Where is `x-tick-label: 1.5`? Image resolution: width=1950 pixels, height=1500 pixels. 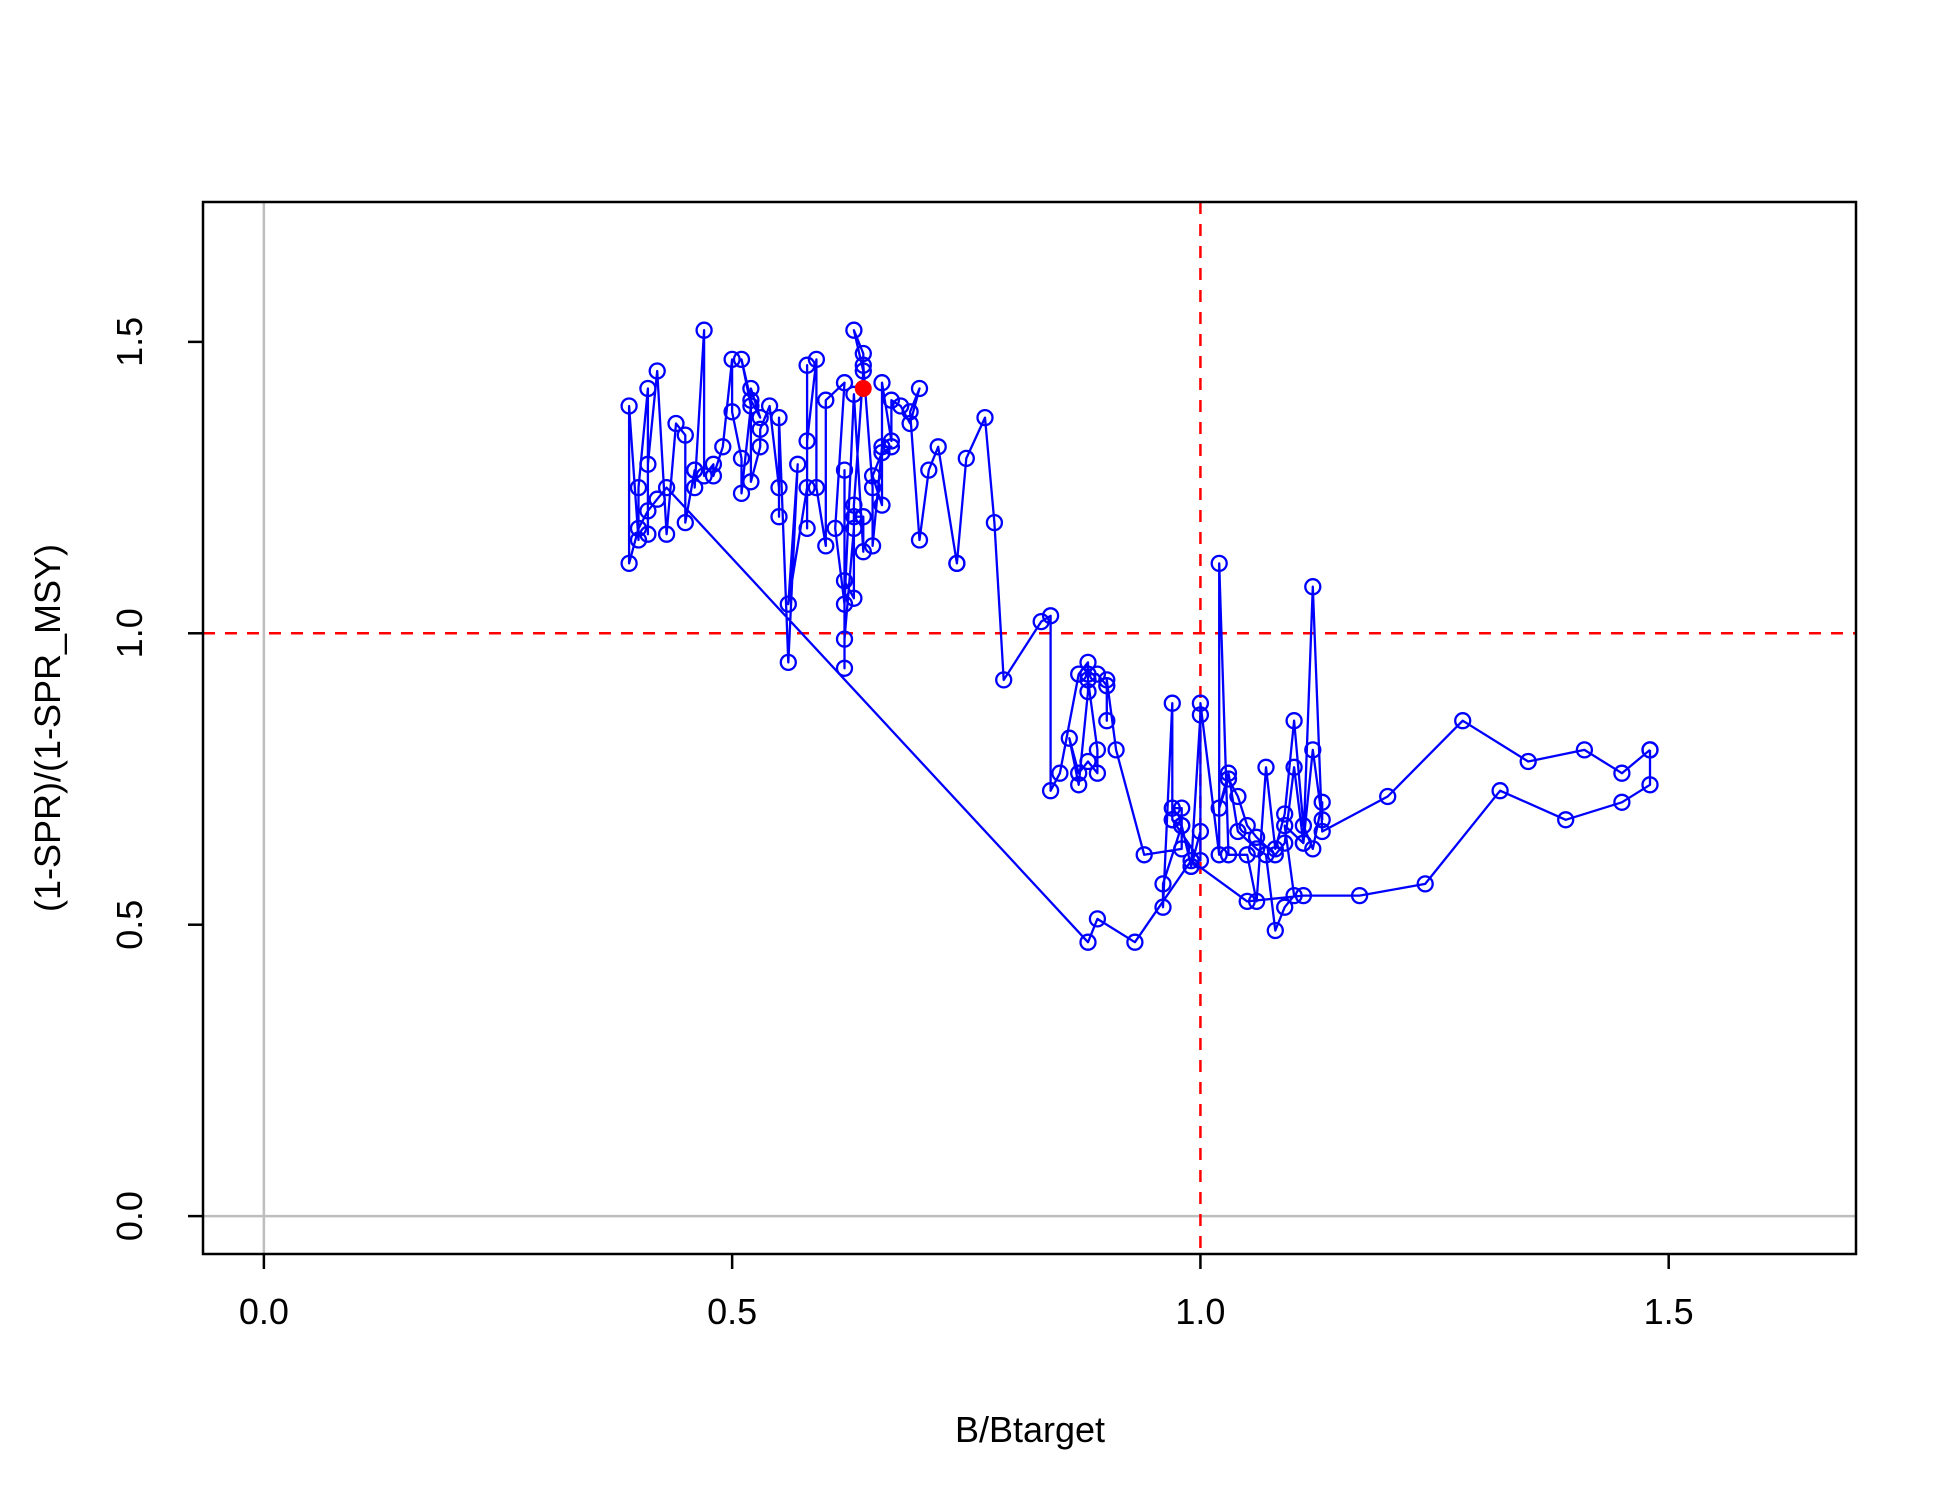
x-tick-label: 1.5 is located at coordinates (1669, 1311).